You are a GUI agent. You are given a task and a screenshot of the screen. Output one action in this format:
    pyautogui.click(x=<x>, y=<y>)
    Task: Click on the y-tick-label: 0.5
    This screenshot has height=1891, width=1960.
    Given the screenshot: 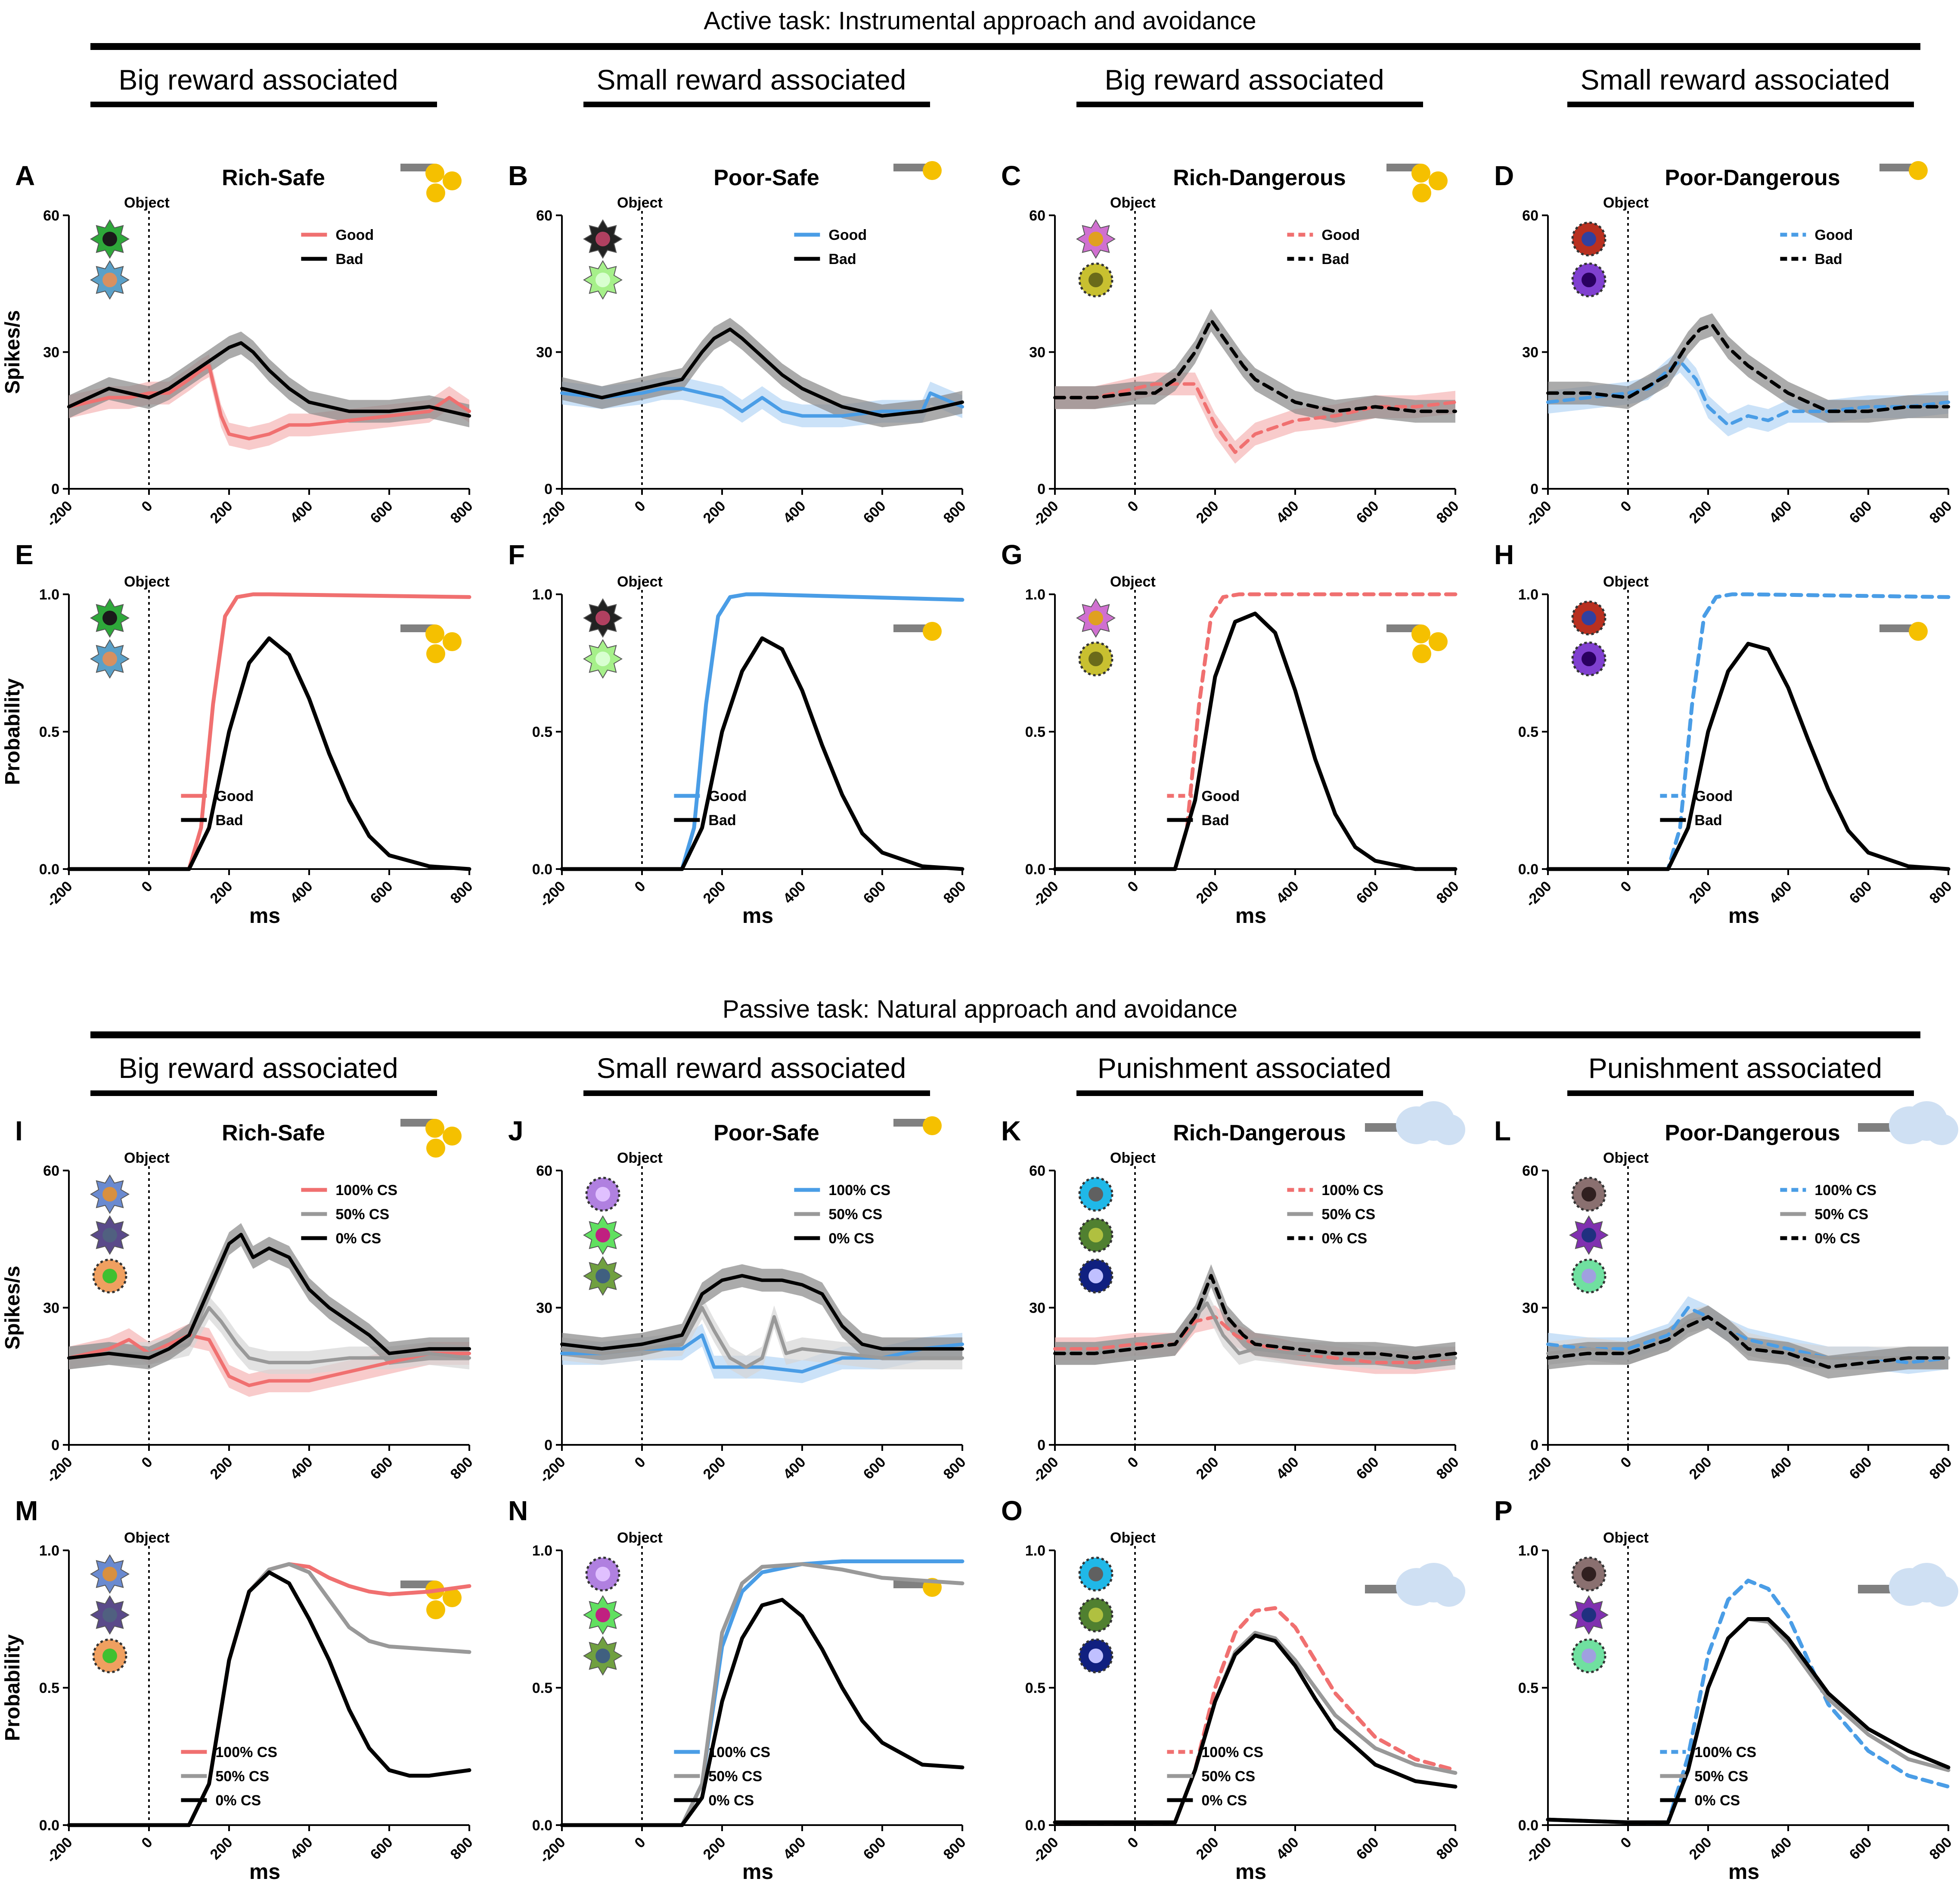 What is the action you would take?
    pyautogui.click(x=49, y=1688)
    